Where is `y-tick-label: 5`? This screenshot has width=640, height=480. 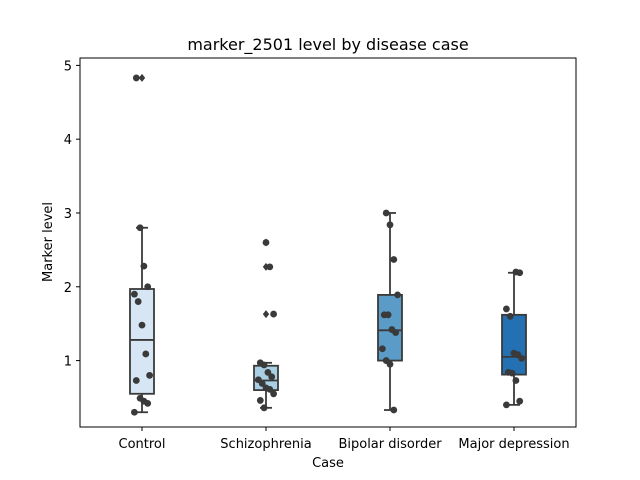
y-tick-label: 5 is located at coordinates (68, 66).